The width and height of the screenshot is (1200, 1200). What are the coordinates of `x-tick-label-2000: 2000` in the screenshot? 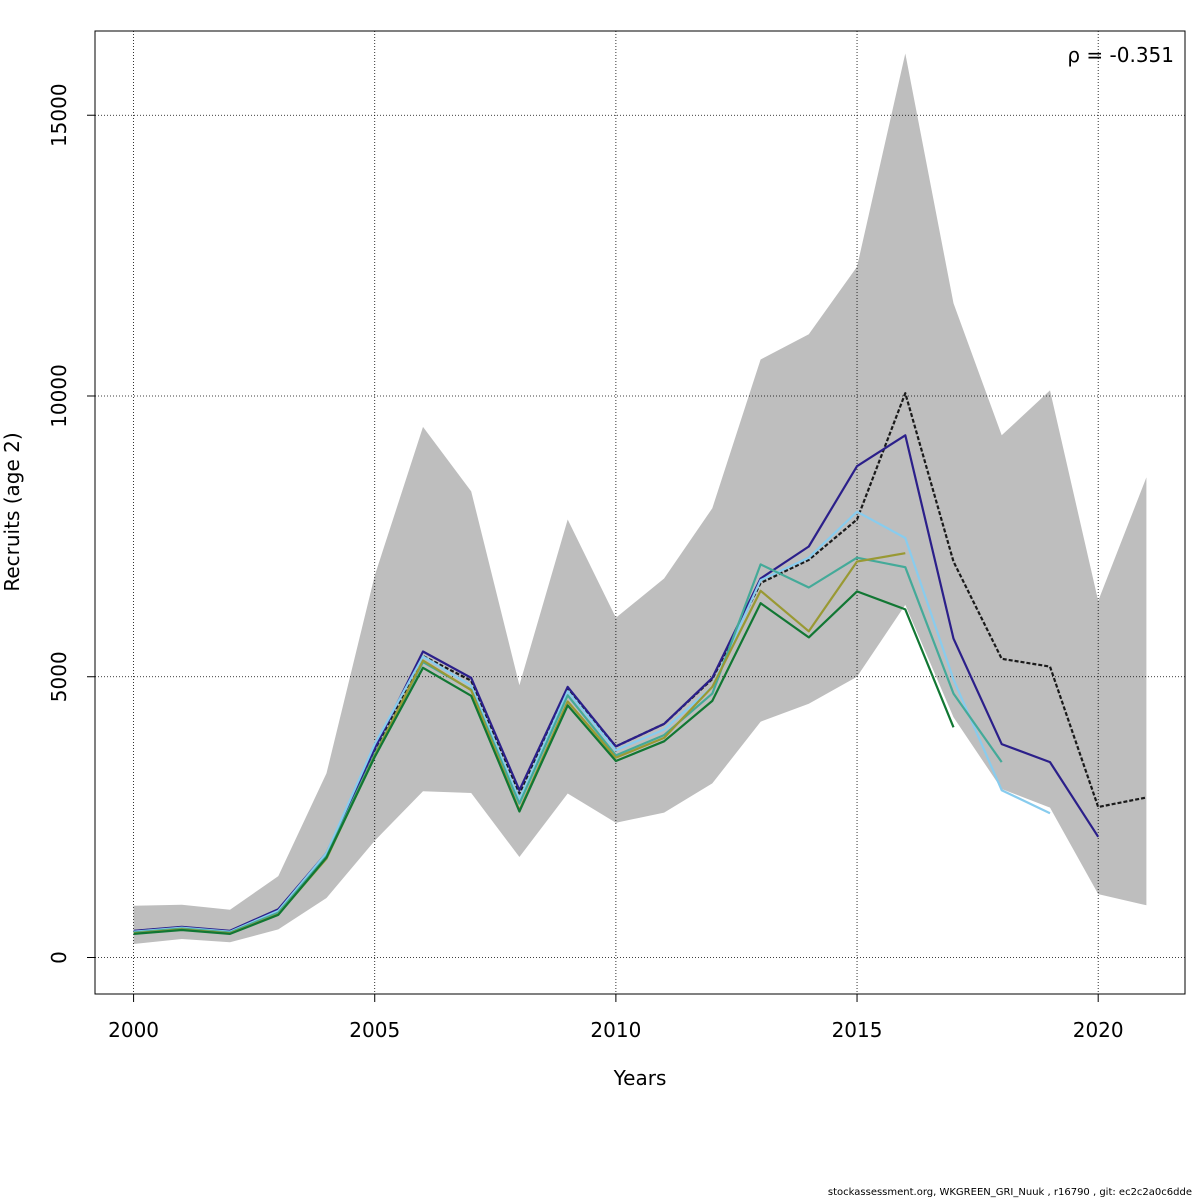 It's located at (133, 1030).